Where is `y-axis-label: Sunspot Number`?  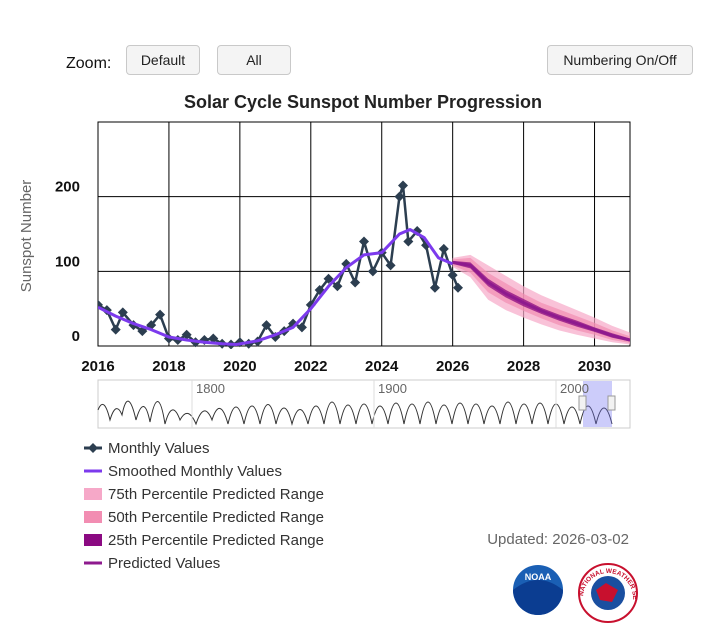 y-axis-label: Sunspot Number is located at coordinates (26, 236).